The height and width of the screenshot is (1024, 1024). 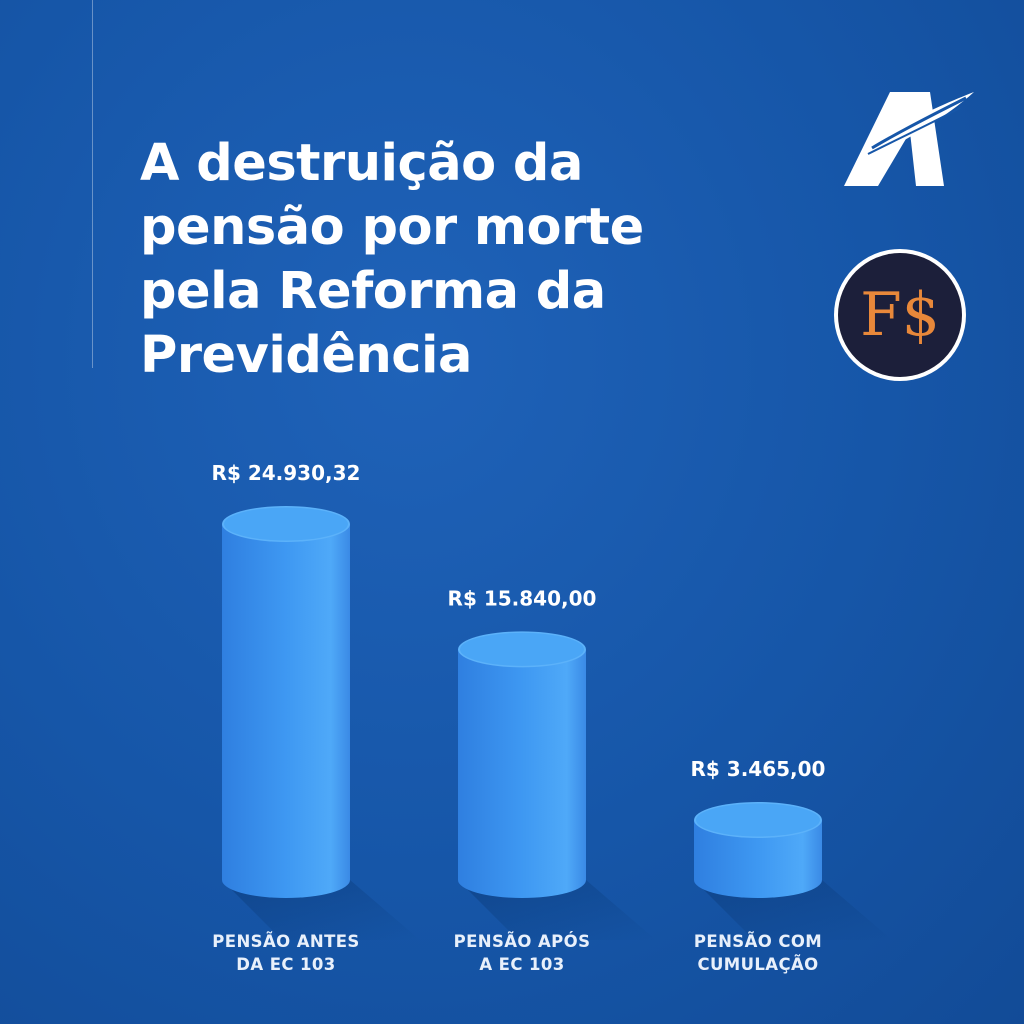 What do you see at coordinates (392, 227) in the screenshot?
I see `title-line-2: pensão por morte` at bounding box center [392, 227].